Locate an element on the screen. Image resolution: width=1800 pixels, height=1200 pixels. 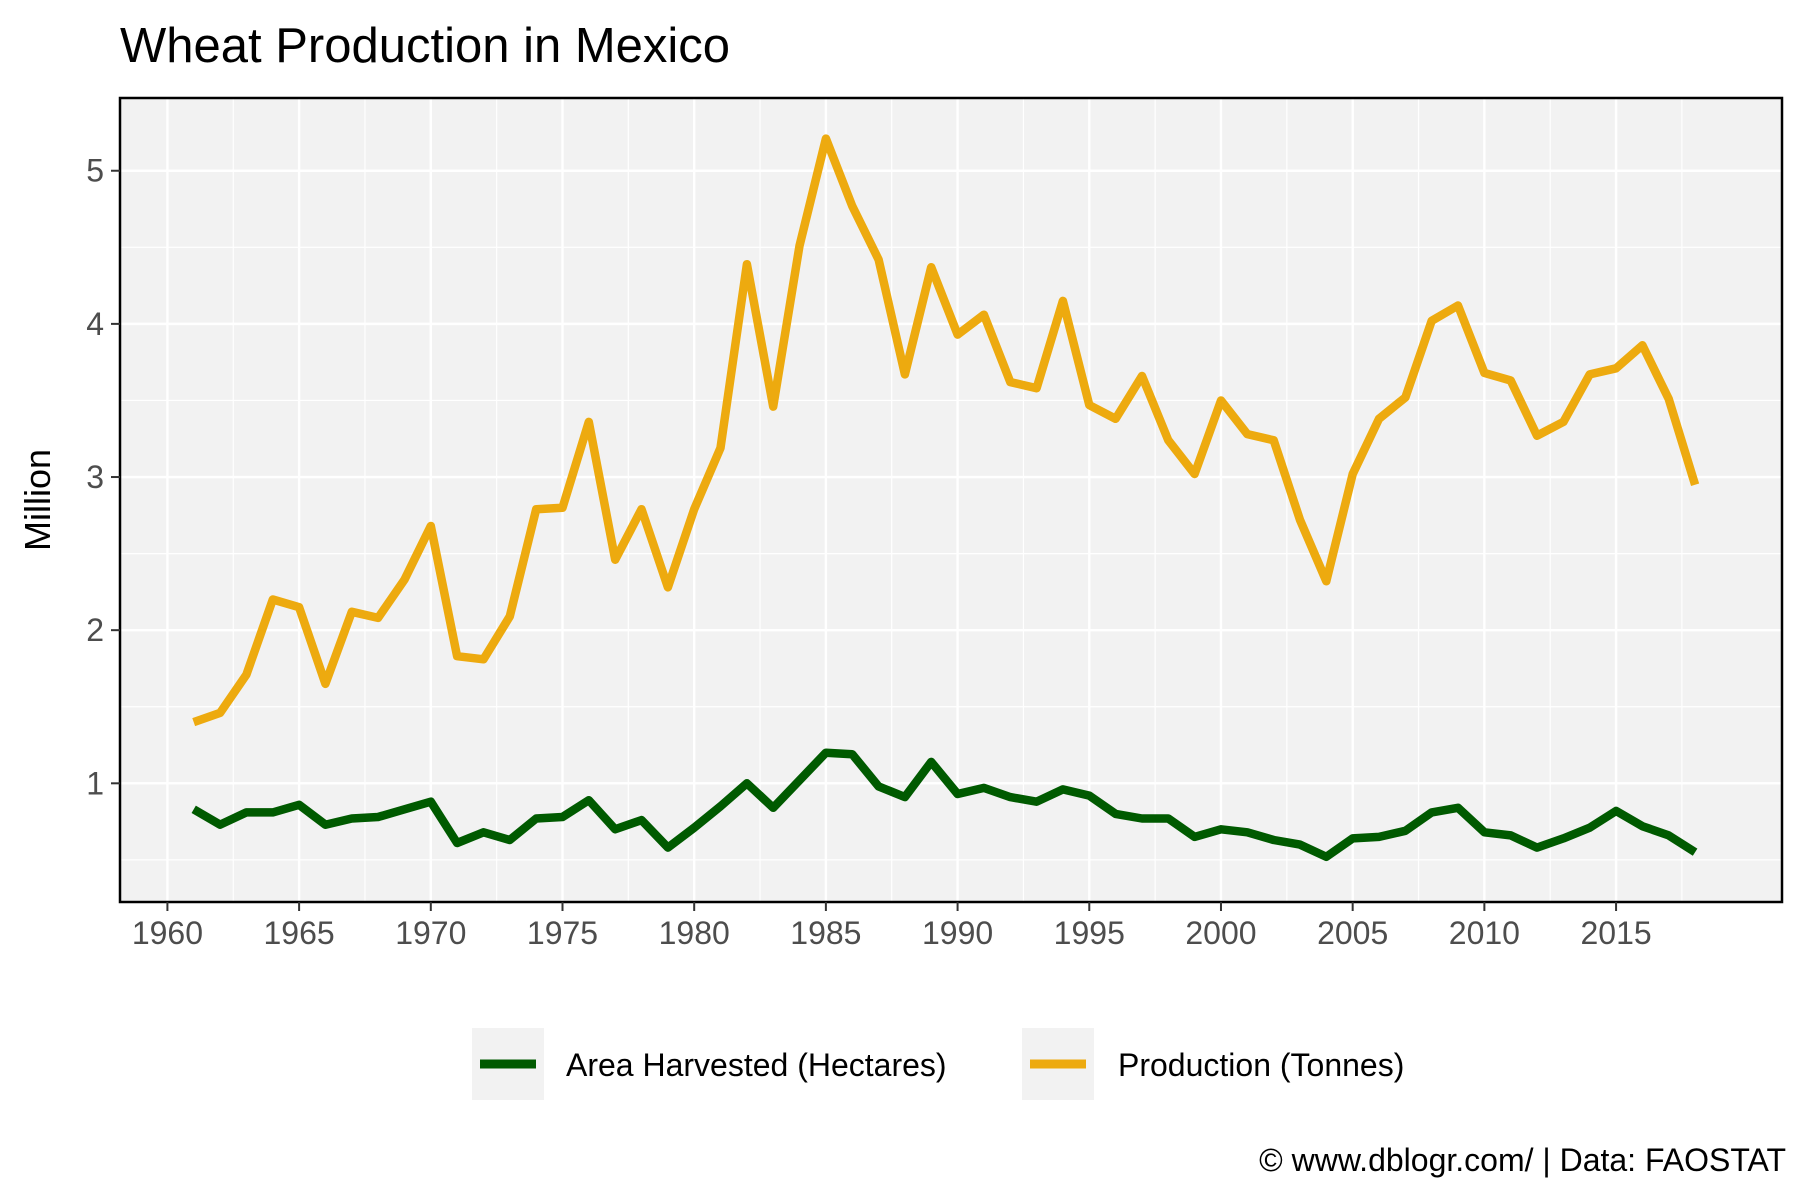
y-axis: 1 2 3 4 5 is located at coordinates (103, 477).